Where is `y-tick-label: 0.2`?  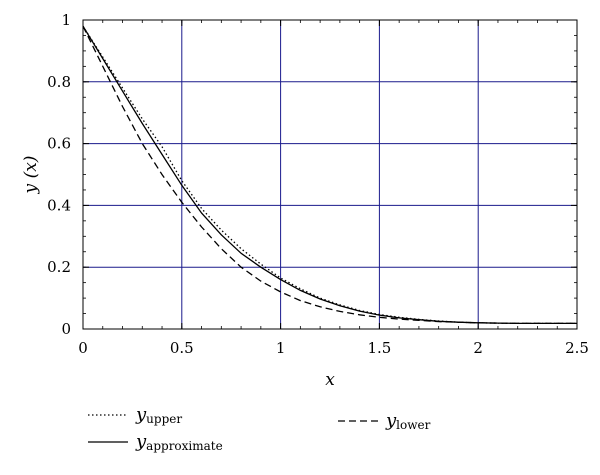
y-tick-label: 0.2 is located at coordinates (59, 267).